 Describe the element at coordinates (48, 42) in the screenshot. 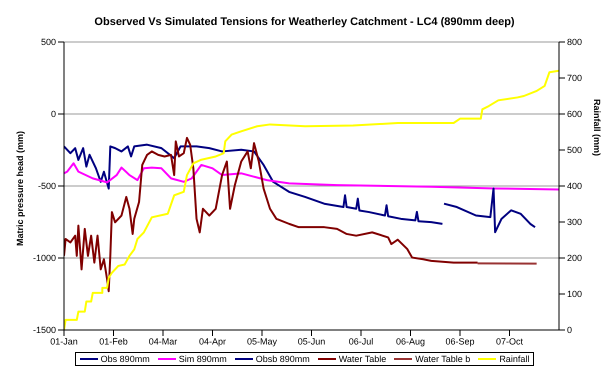

I see `y-tick-label: 500` at that location.